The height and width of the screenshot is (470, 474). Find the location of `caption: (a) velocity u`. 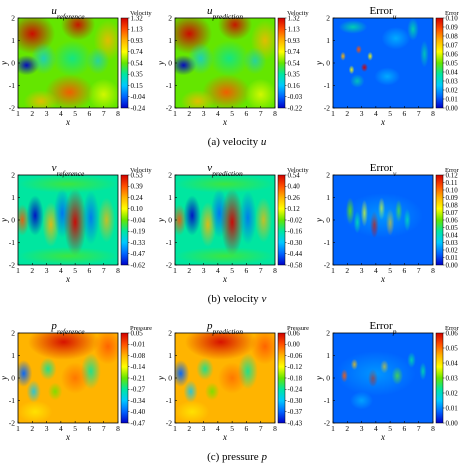

caption: (a) velocity u is located at coordinates (237, 142).